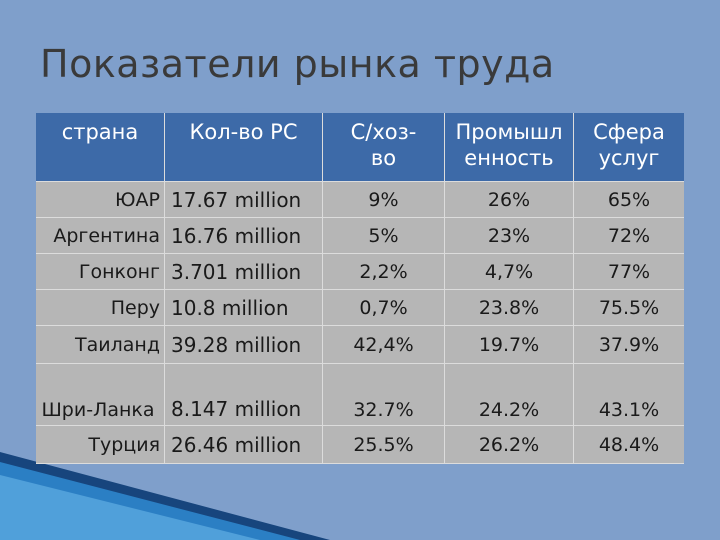 The height and width of the screenshot is (540, 720). I want to click on table-row: Аргентина 16.76 million 5% 23% 72%, so click(360, 236).